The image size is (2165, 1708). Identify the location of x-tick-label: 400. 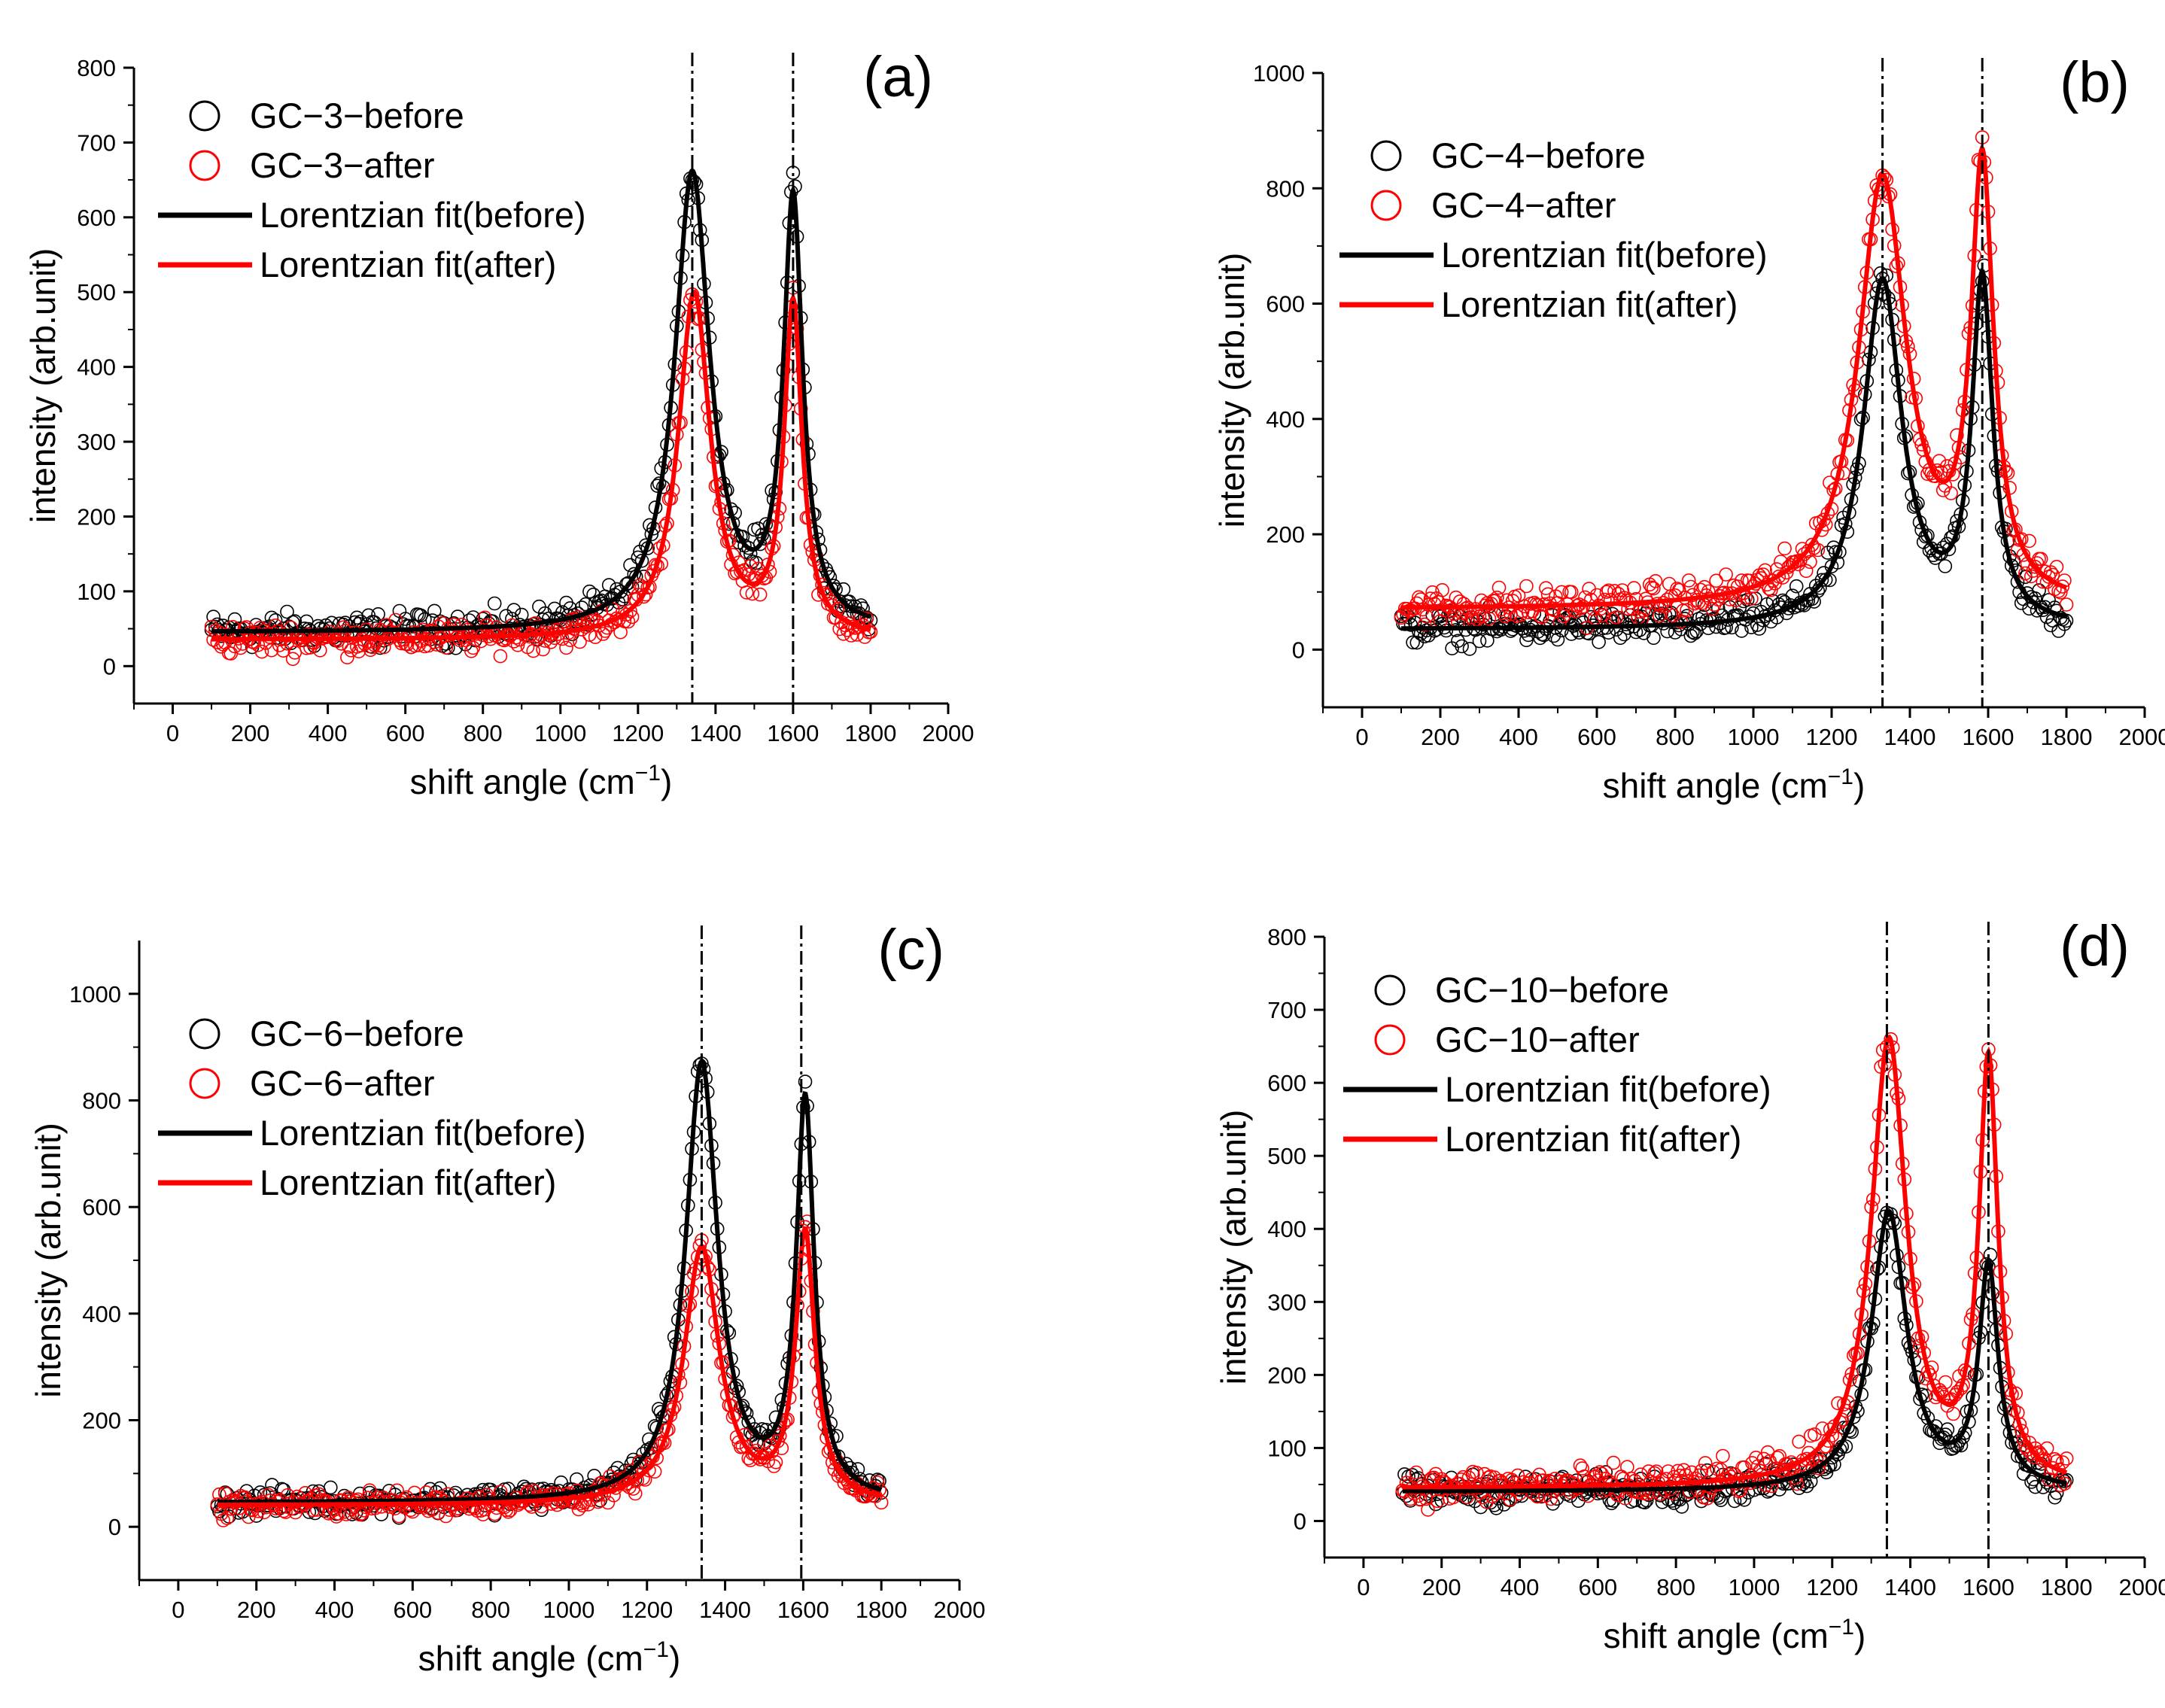
(334, 1610).